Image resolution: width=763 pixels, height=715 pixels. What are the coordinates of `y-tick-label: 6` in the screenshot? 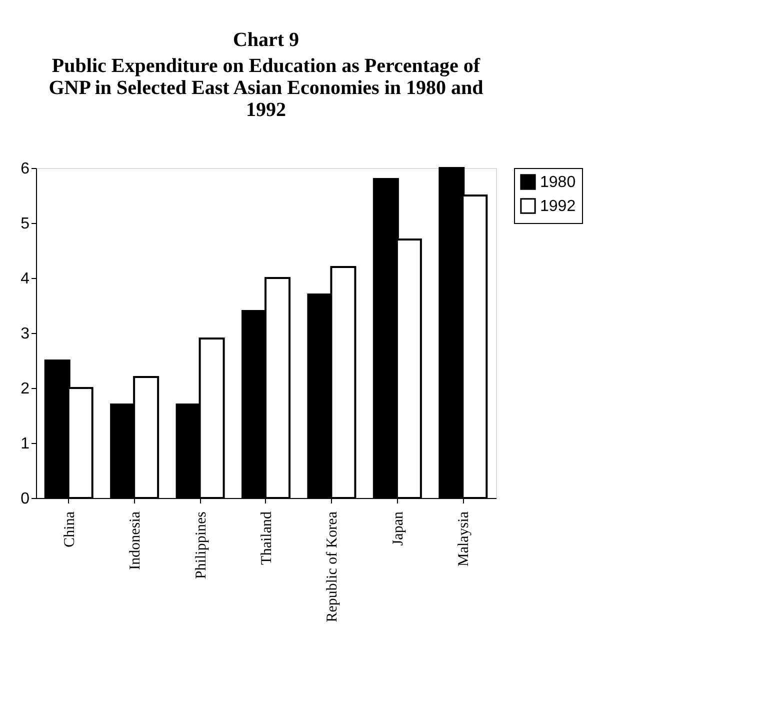 It's located at (25, 169).